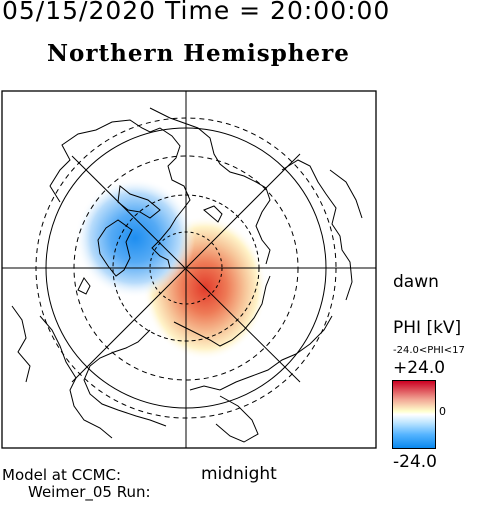 The width and height of the screenshot is (484, 508). I want to click on datetime-title: 05/15/2020 Time = 20:00:00, so click(196, 12).